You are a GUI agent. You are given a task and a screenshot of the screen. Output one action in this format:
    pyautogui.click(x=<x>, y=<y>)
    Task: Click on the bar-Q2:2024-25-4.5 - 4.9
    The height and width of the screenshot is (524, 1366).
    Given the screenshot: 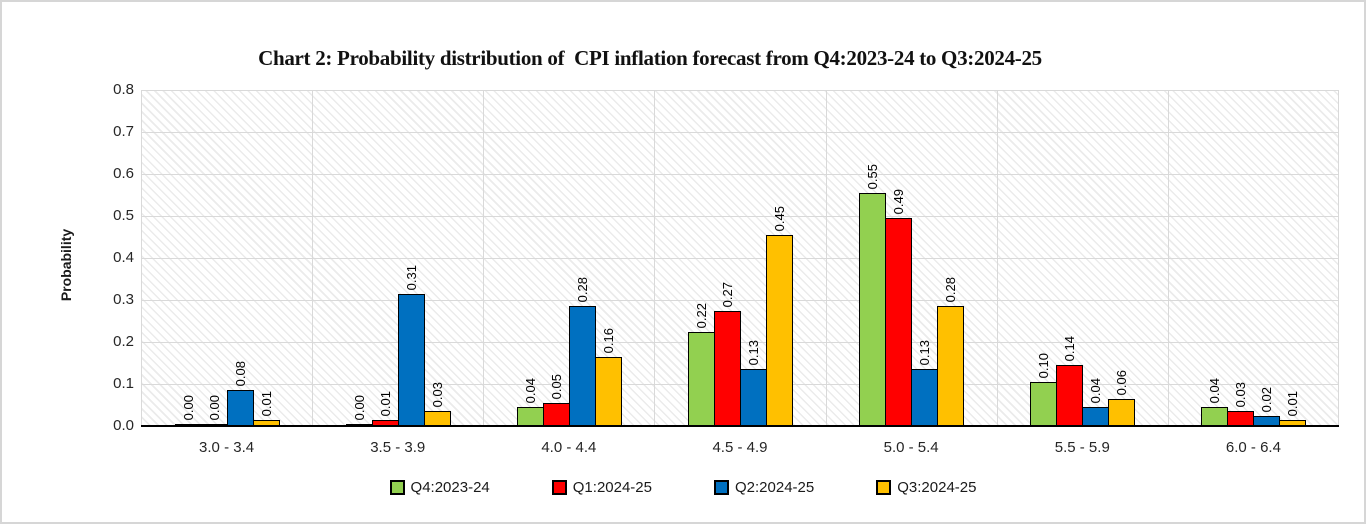 What is the action you would take?
    pyautogui.click(x=753, y=397)
    